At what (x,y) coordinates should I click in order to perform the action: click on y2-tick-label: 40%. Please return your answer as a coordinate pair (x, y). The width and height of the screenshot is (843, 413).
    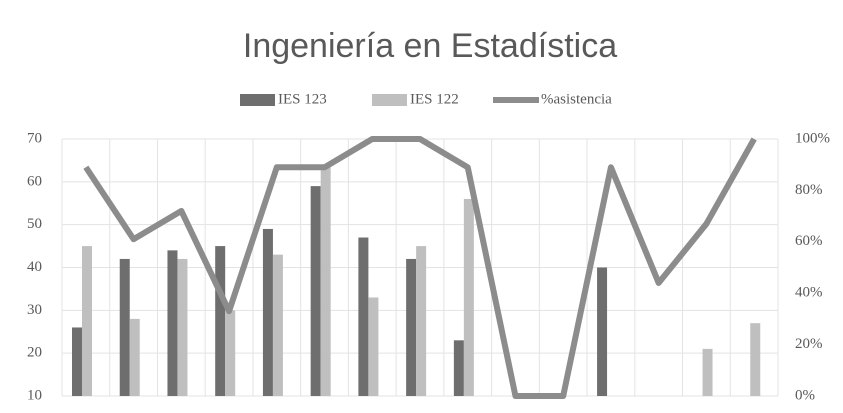
    Looking at the image, I should click on (809, 293).